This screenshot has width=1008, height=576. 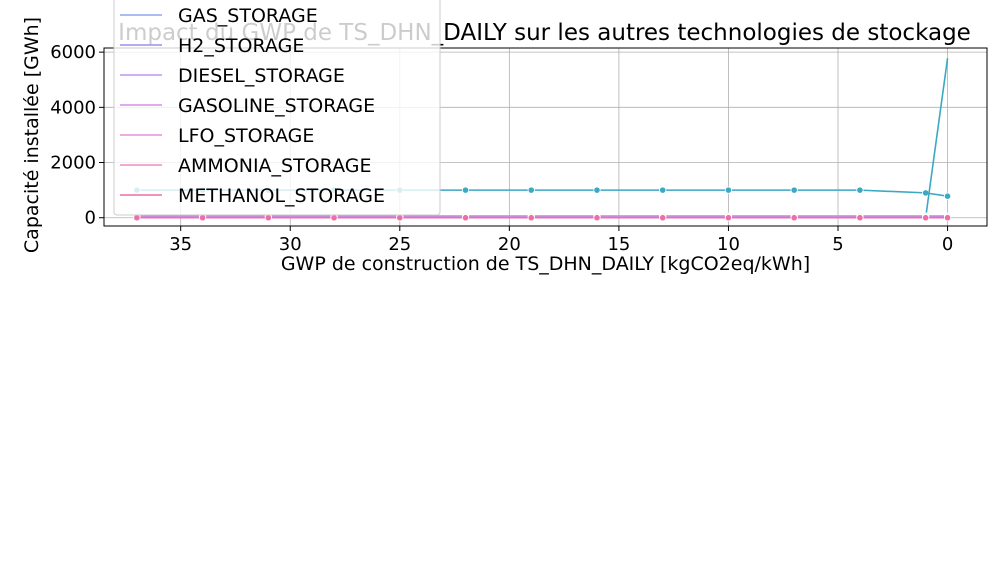 What do you see at coordinates (275, 166) in the screenshot?
I see `legend-label: AMMONIA_STORAGE` at bounding box center [275, 166].